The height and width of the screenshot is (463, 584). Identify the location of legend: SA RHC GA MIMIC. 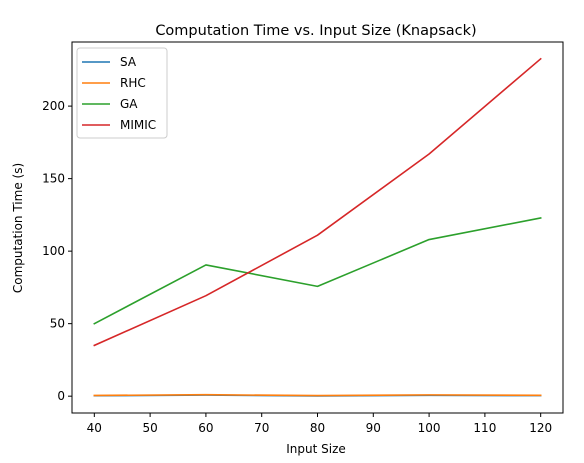
(122, 93).